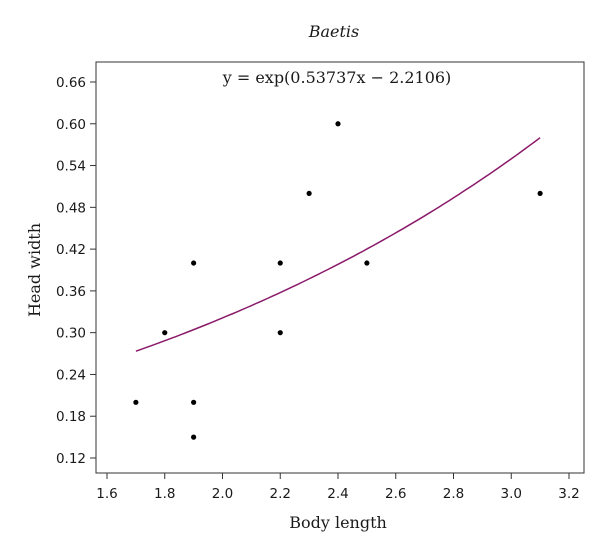 The height and width of the screenshot is (555, 600). I want to click on y-tick-label: 0.24, so click(71, 375).